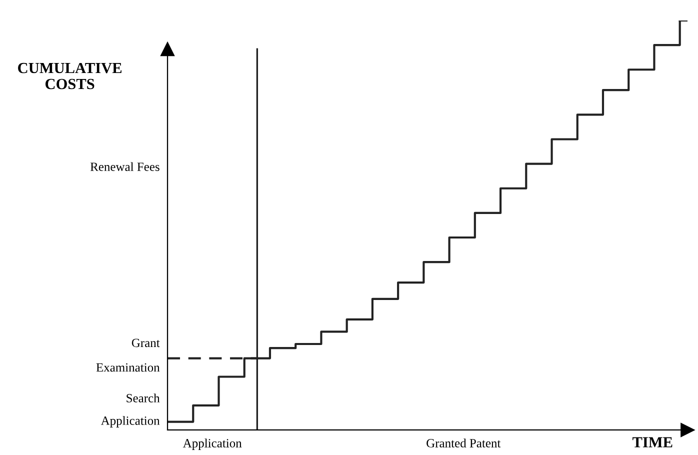  What do you see at coordinates (146, 343) in the screenshot?
I see `text: Grant` at bounding box center [146, 343].